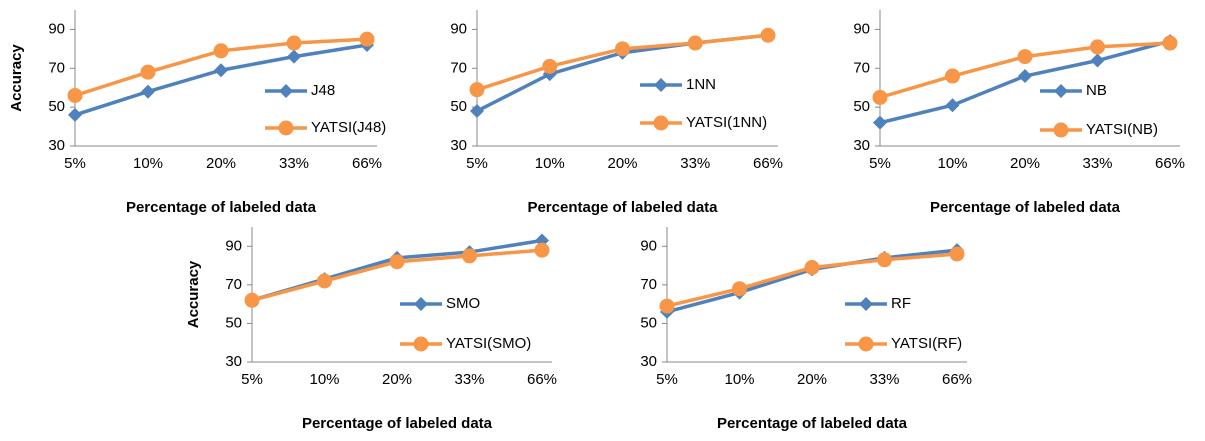 This screenshot has width=1205, height=441. Describe the element at coordinates (1096, 90) in the screenshot. I see `legend-label: NB` at that location.